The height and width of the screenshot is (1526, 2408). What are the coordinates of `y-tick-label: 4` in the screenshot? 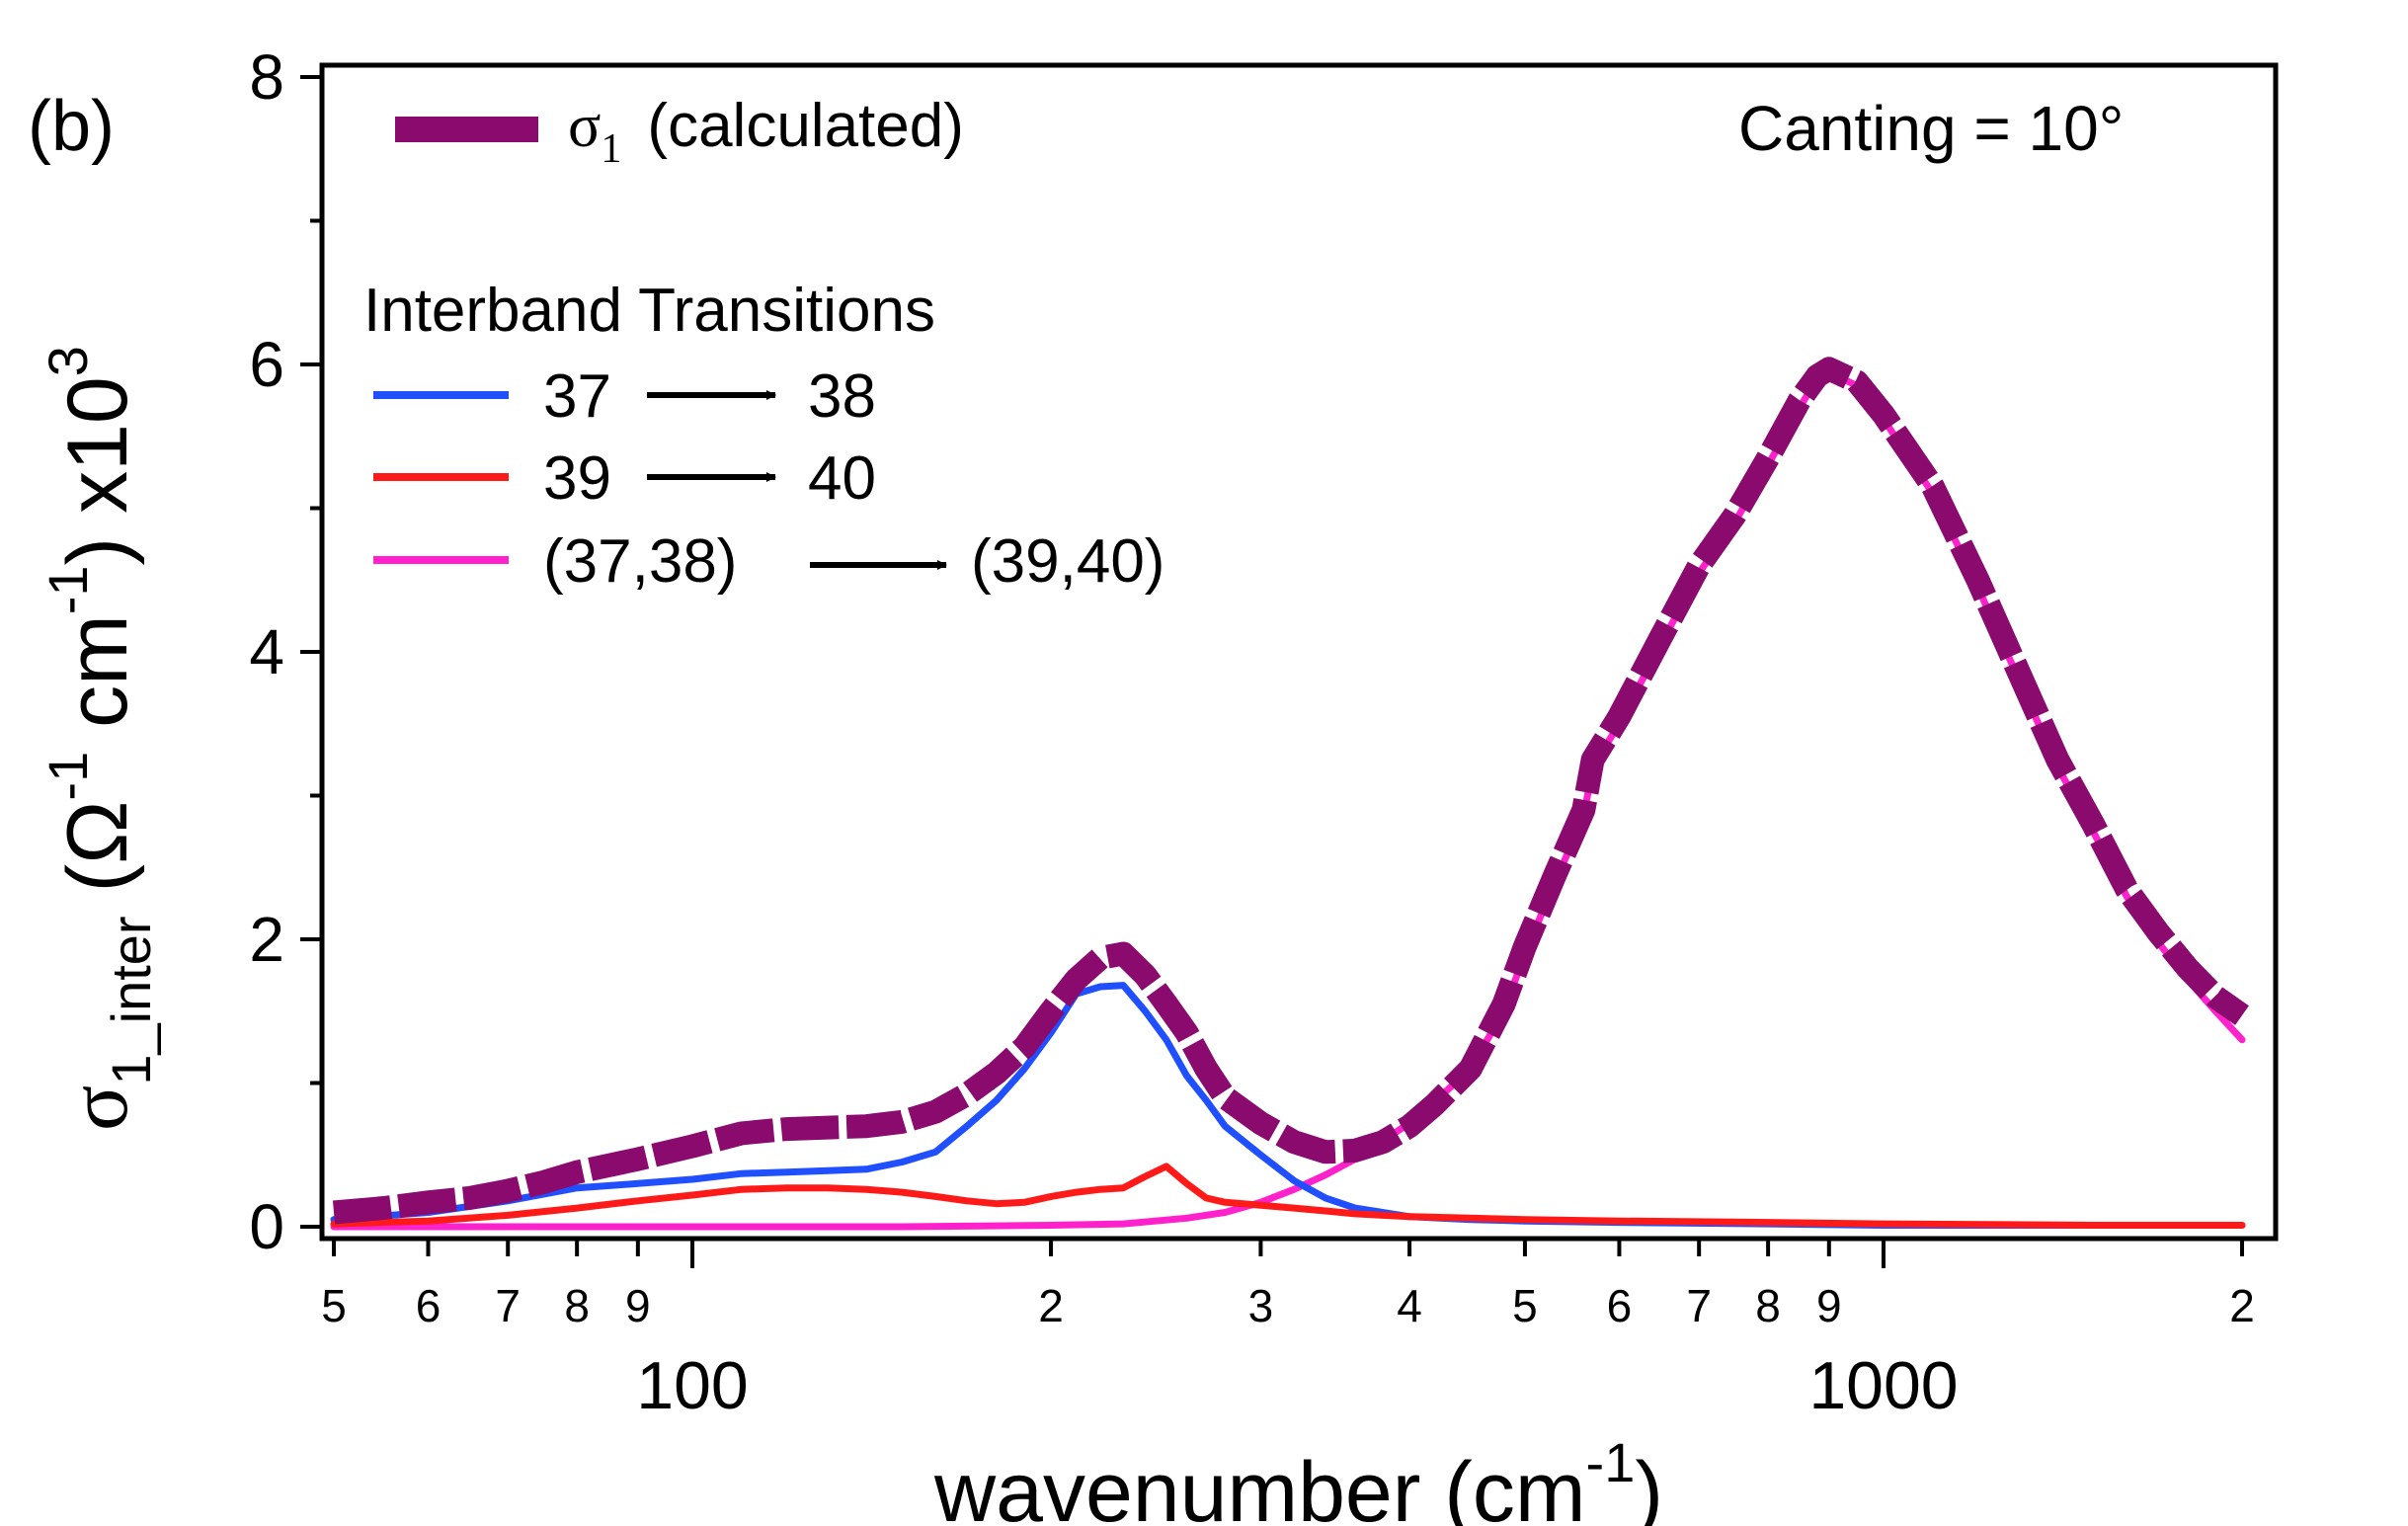 It's located at (266, 651).